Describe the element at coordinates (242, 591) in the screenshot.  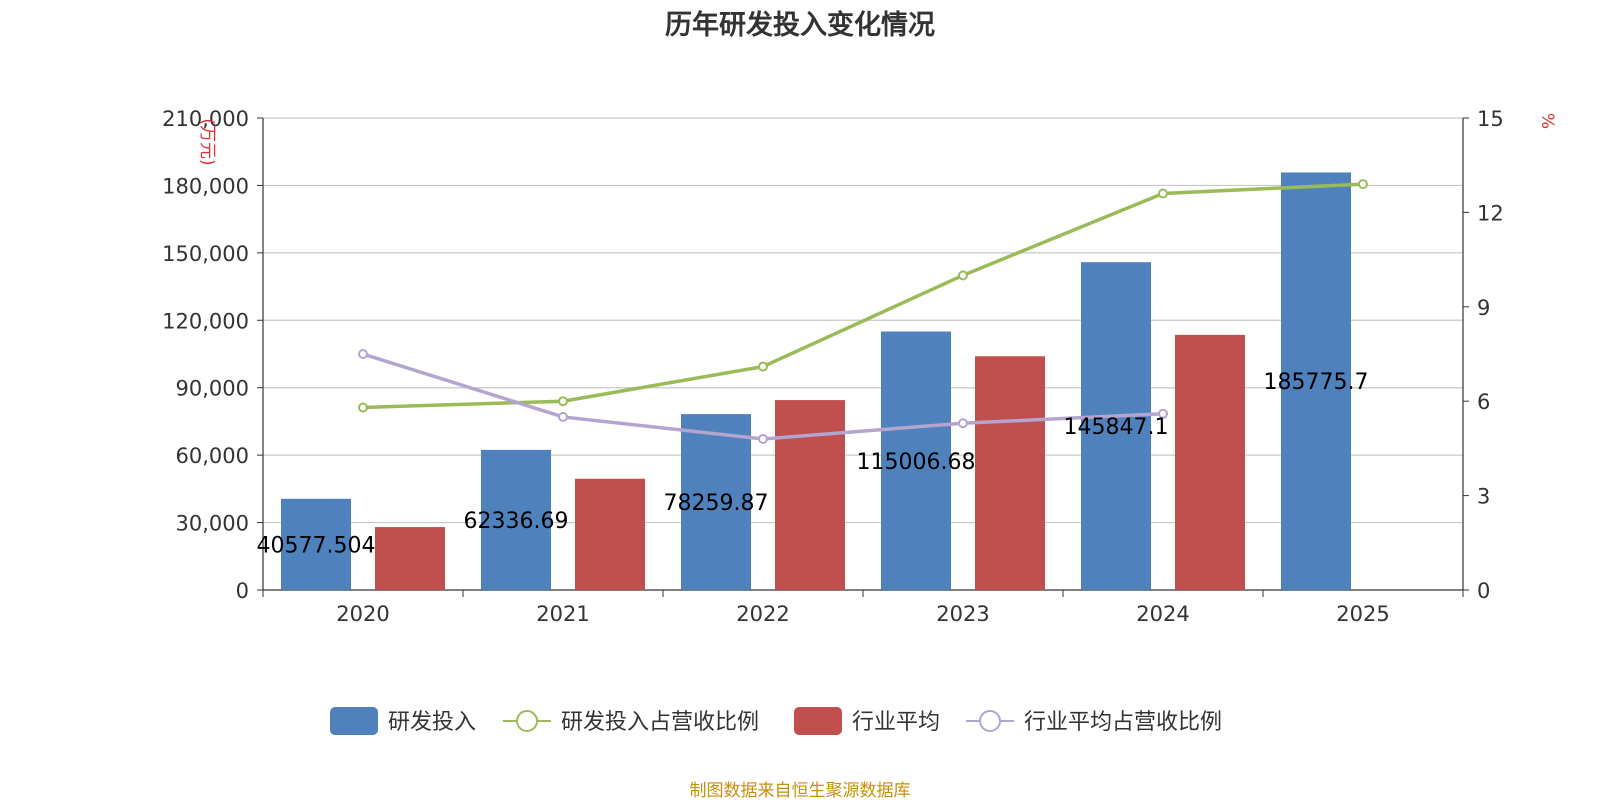
I see `left-axis-tick-label: 0` at that location.